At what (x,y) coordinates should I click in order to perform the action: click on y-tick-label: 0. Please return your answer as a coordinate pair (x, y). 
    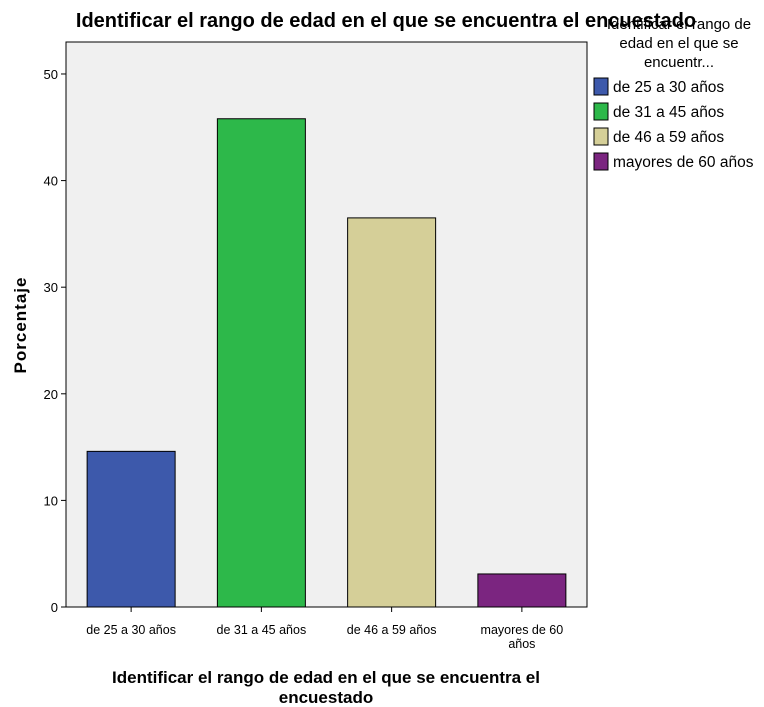
    Looking at the image, I should click on (54, 607).